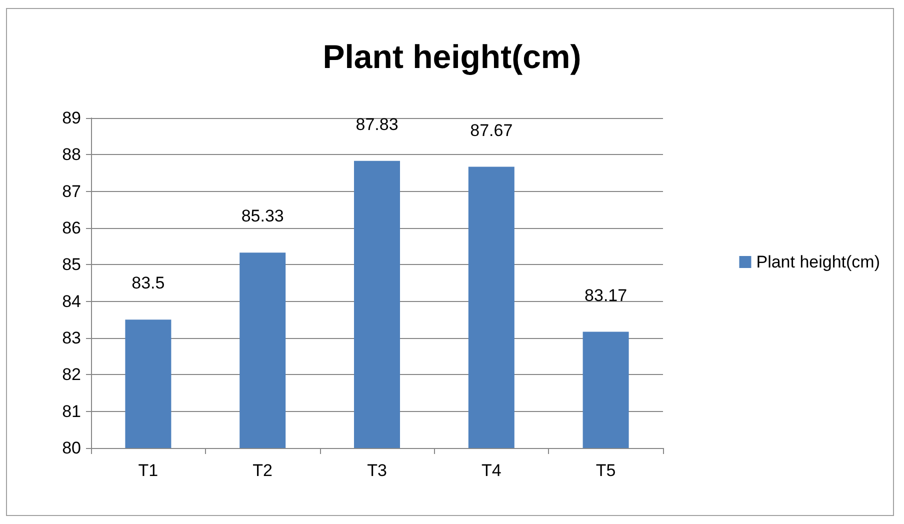 Image resolution: width=904 pixels, height=524 pixels. What do you see at coordinates (71, 118) in the screenshot?
I see `y-tick-label: 89` at bounding box center [71, 118].